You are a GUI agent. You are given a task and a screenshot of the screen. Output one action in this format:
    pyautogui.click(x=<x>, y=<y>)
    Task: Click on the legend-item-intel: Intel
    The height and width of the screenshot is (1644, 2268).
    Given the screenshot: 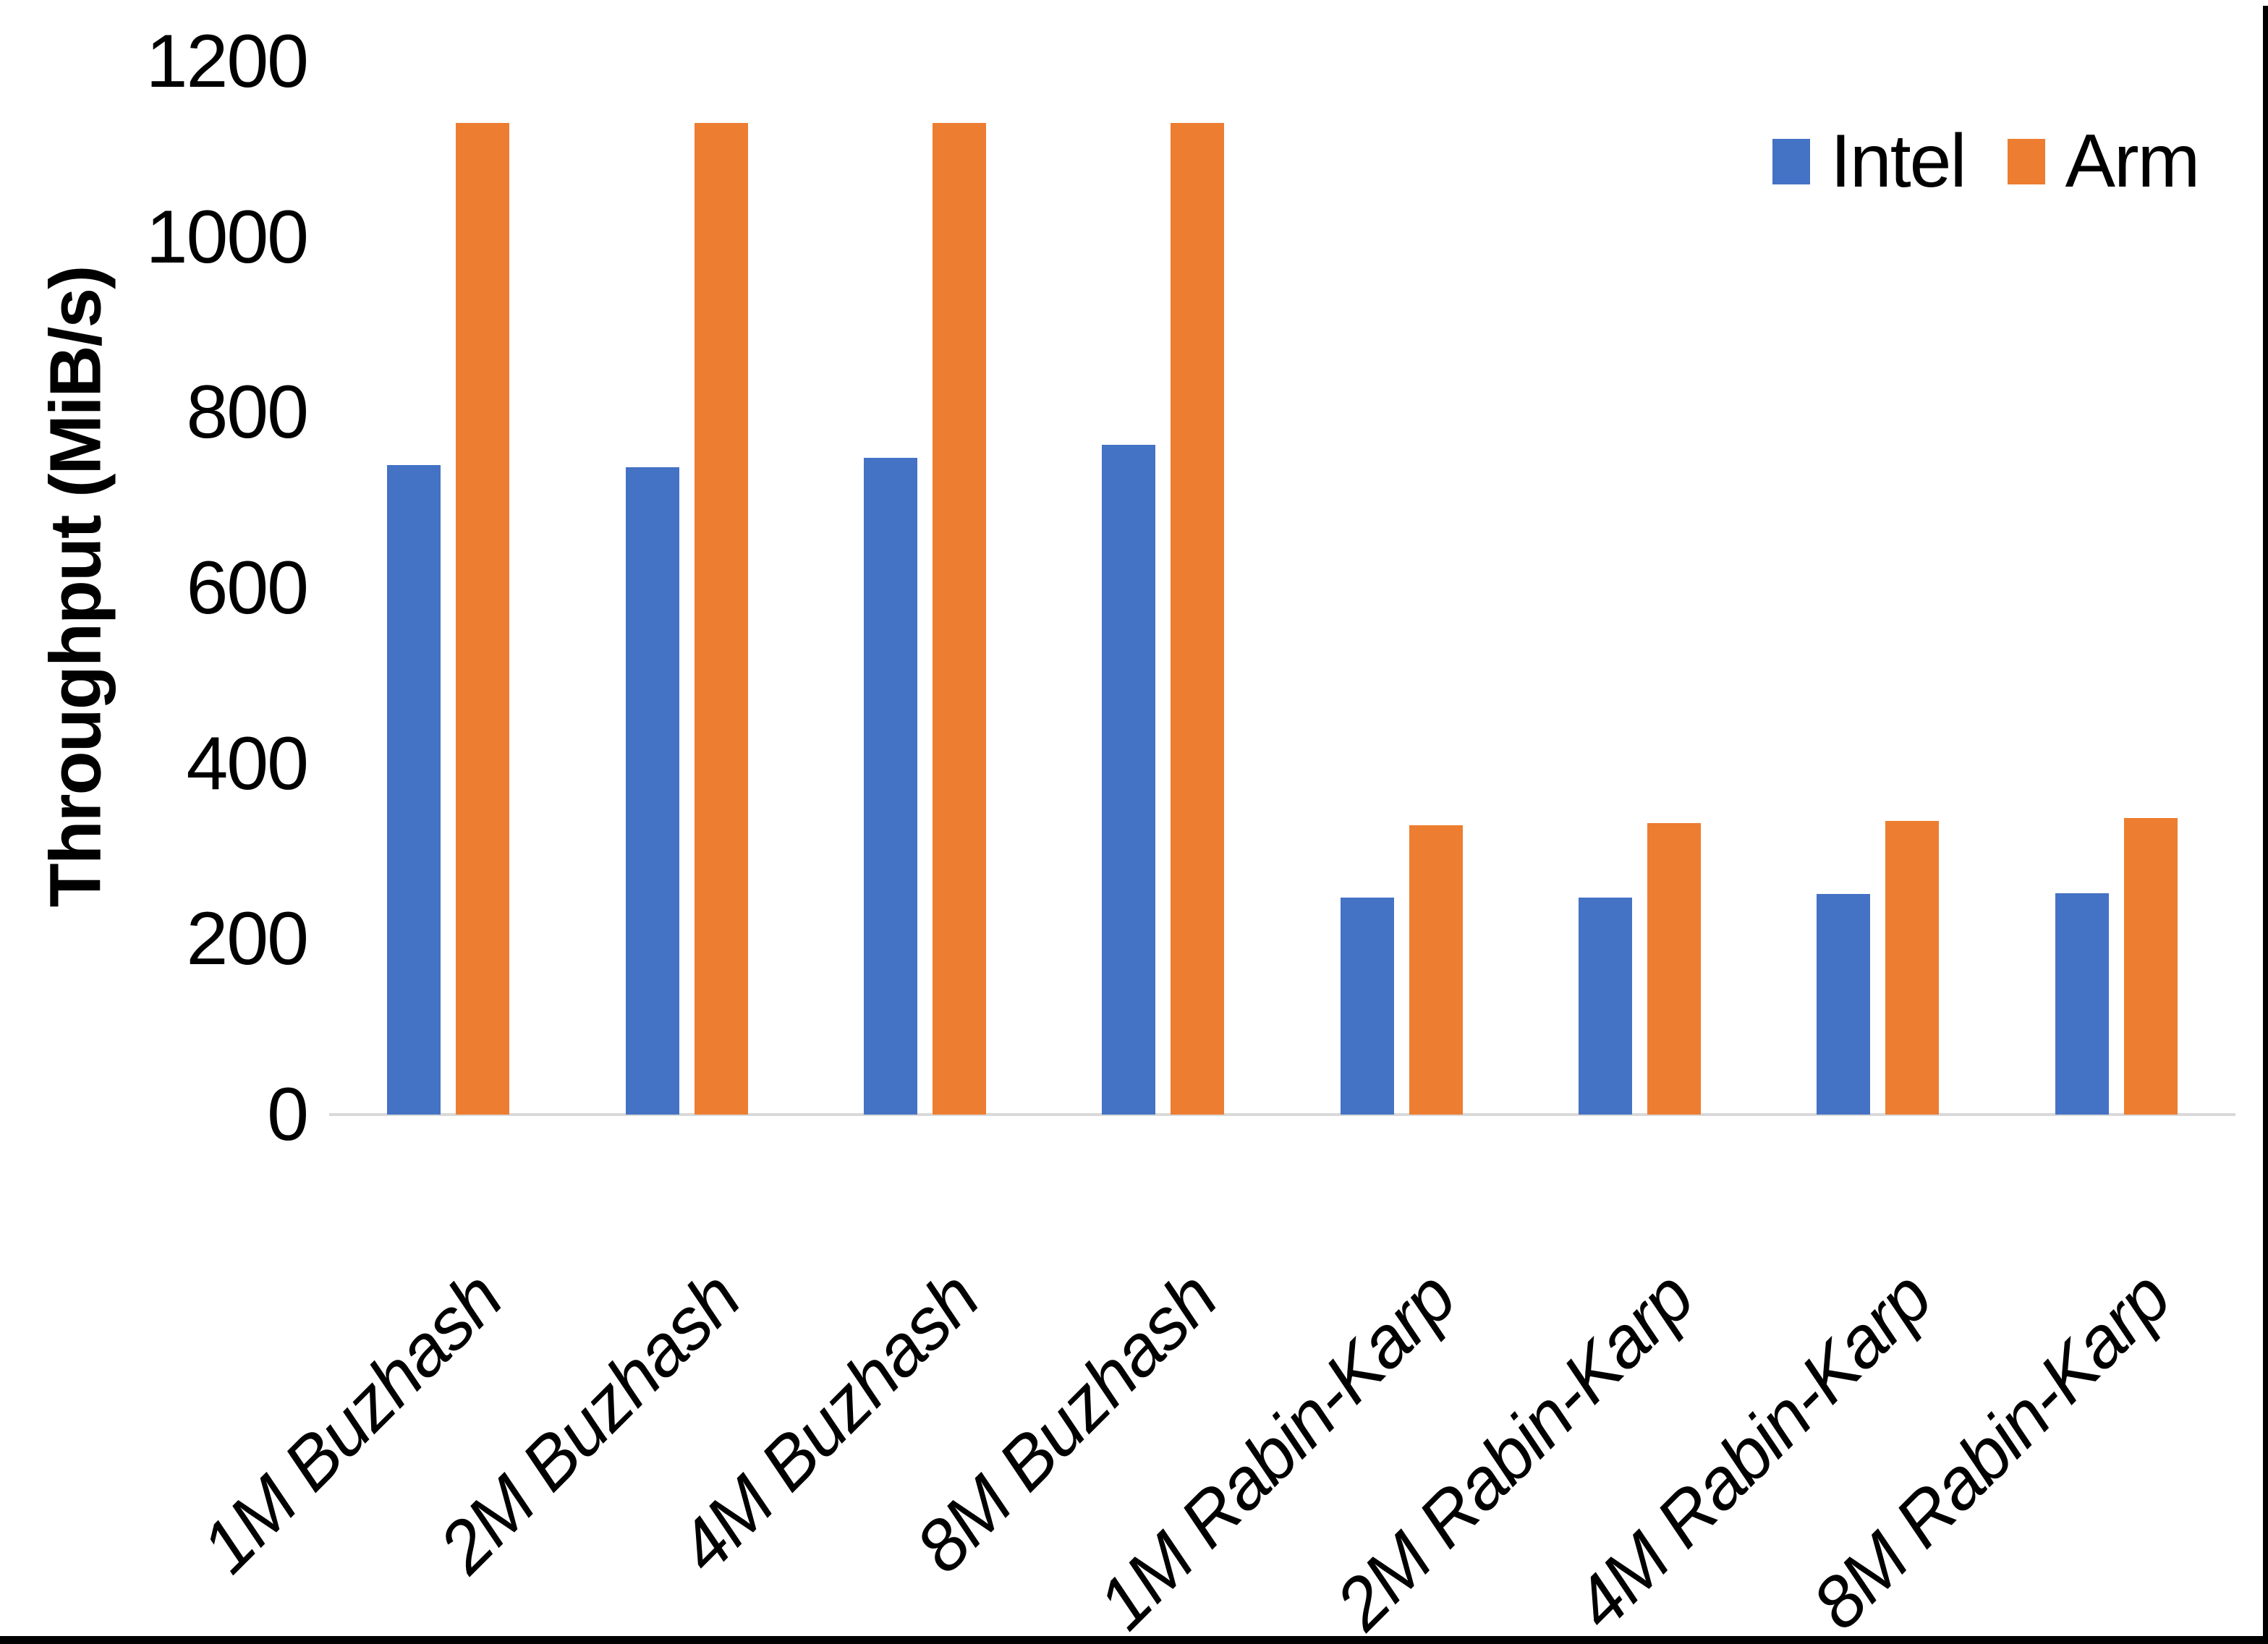 What is the action you would take?
    pyautogui.click(x=1869, y=161)
    